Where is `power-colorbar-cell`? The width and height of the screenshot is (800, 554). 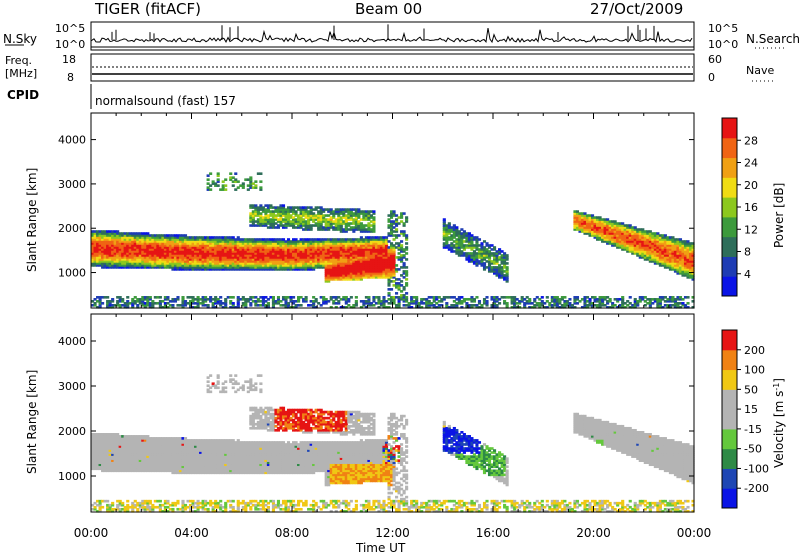
power-colorbar-cell is located at coordinates (729, 246).